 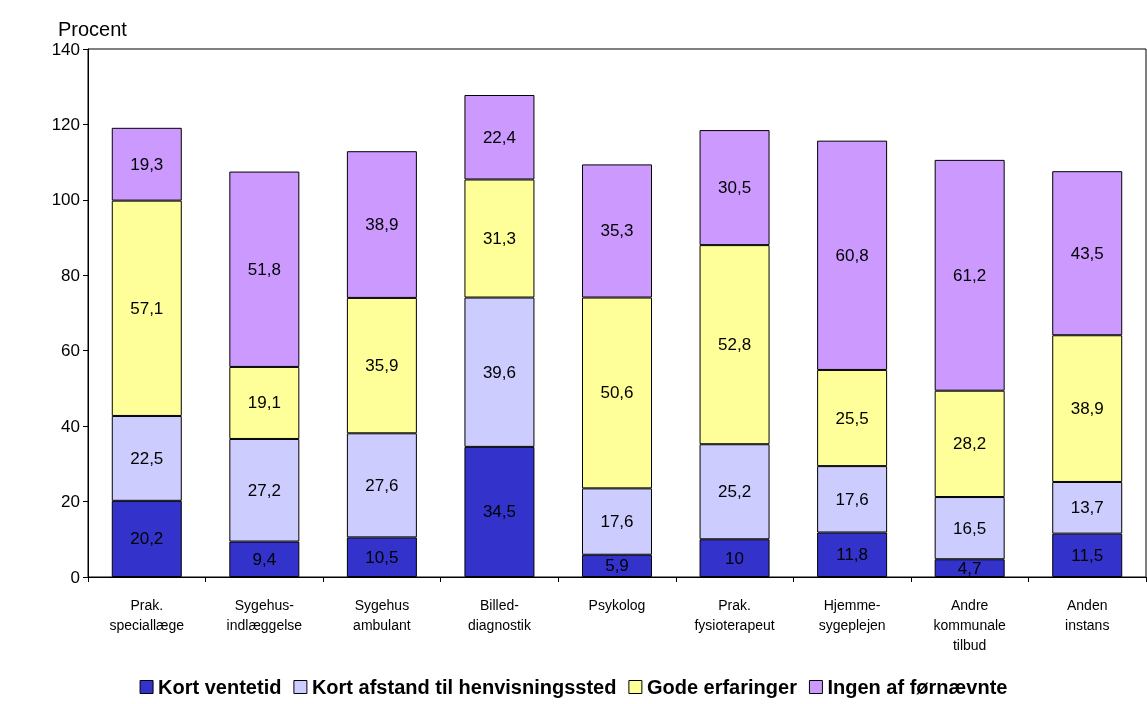 What do you see at coordinates (70, 275) in the screenshot?
I see `y-tick-label: 80` at bounding box center [70, 275].